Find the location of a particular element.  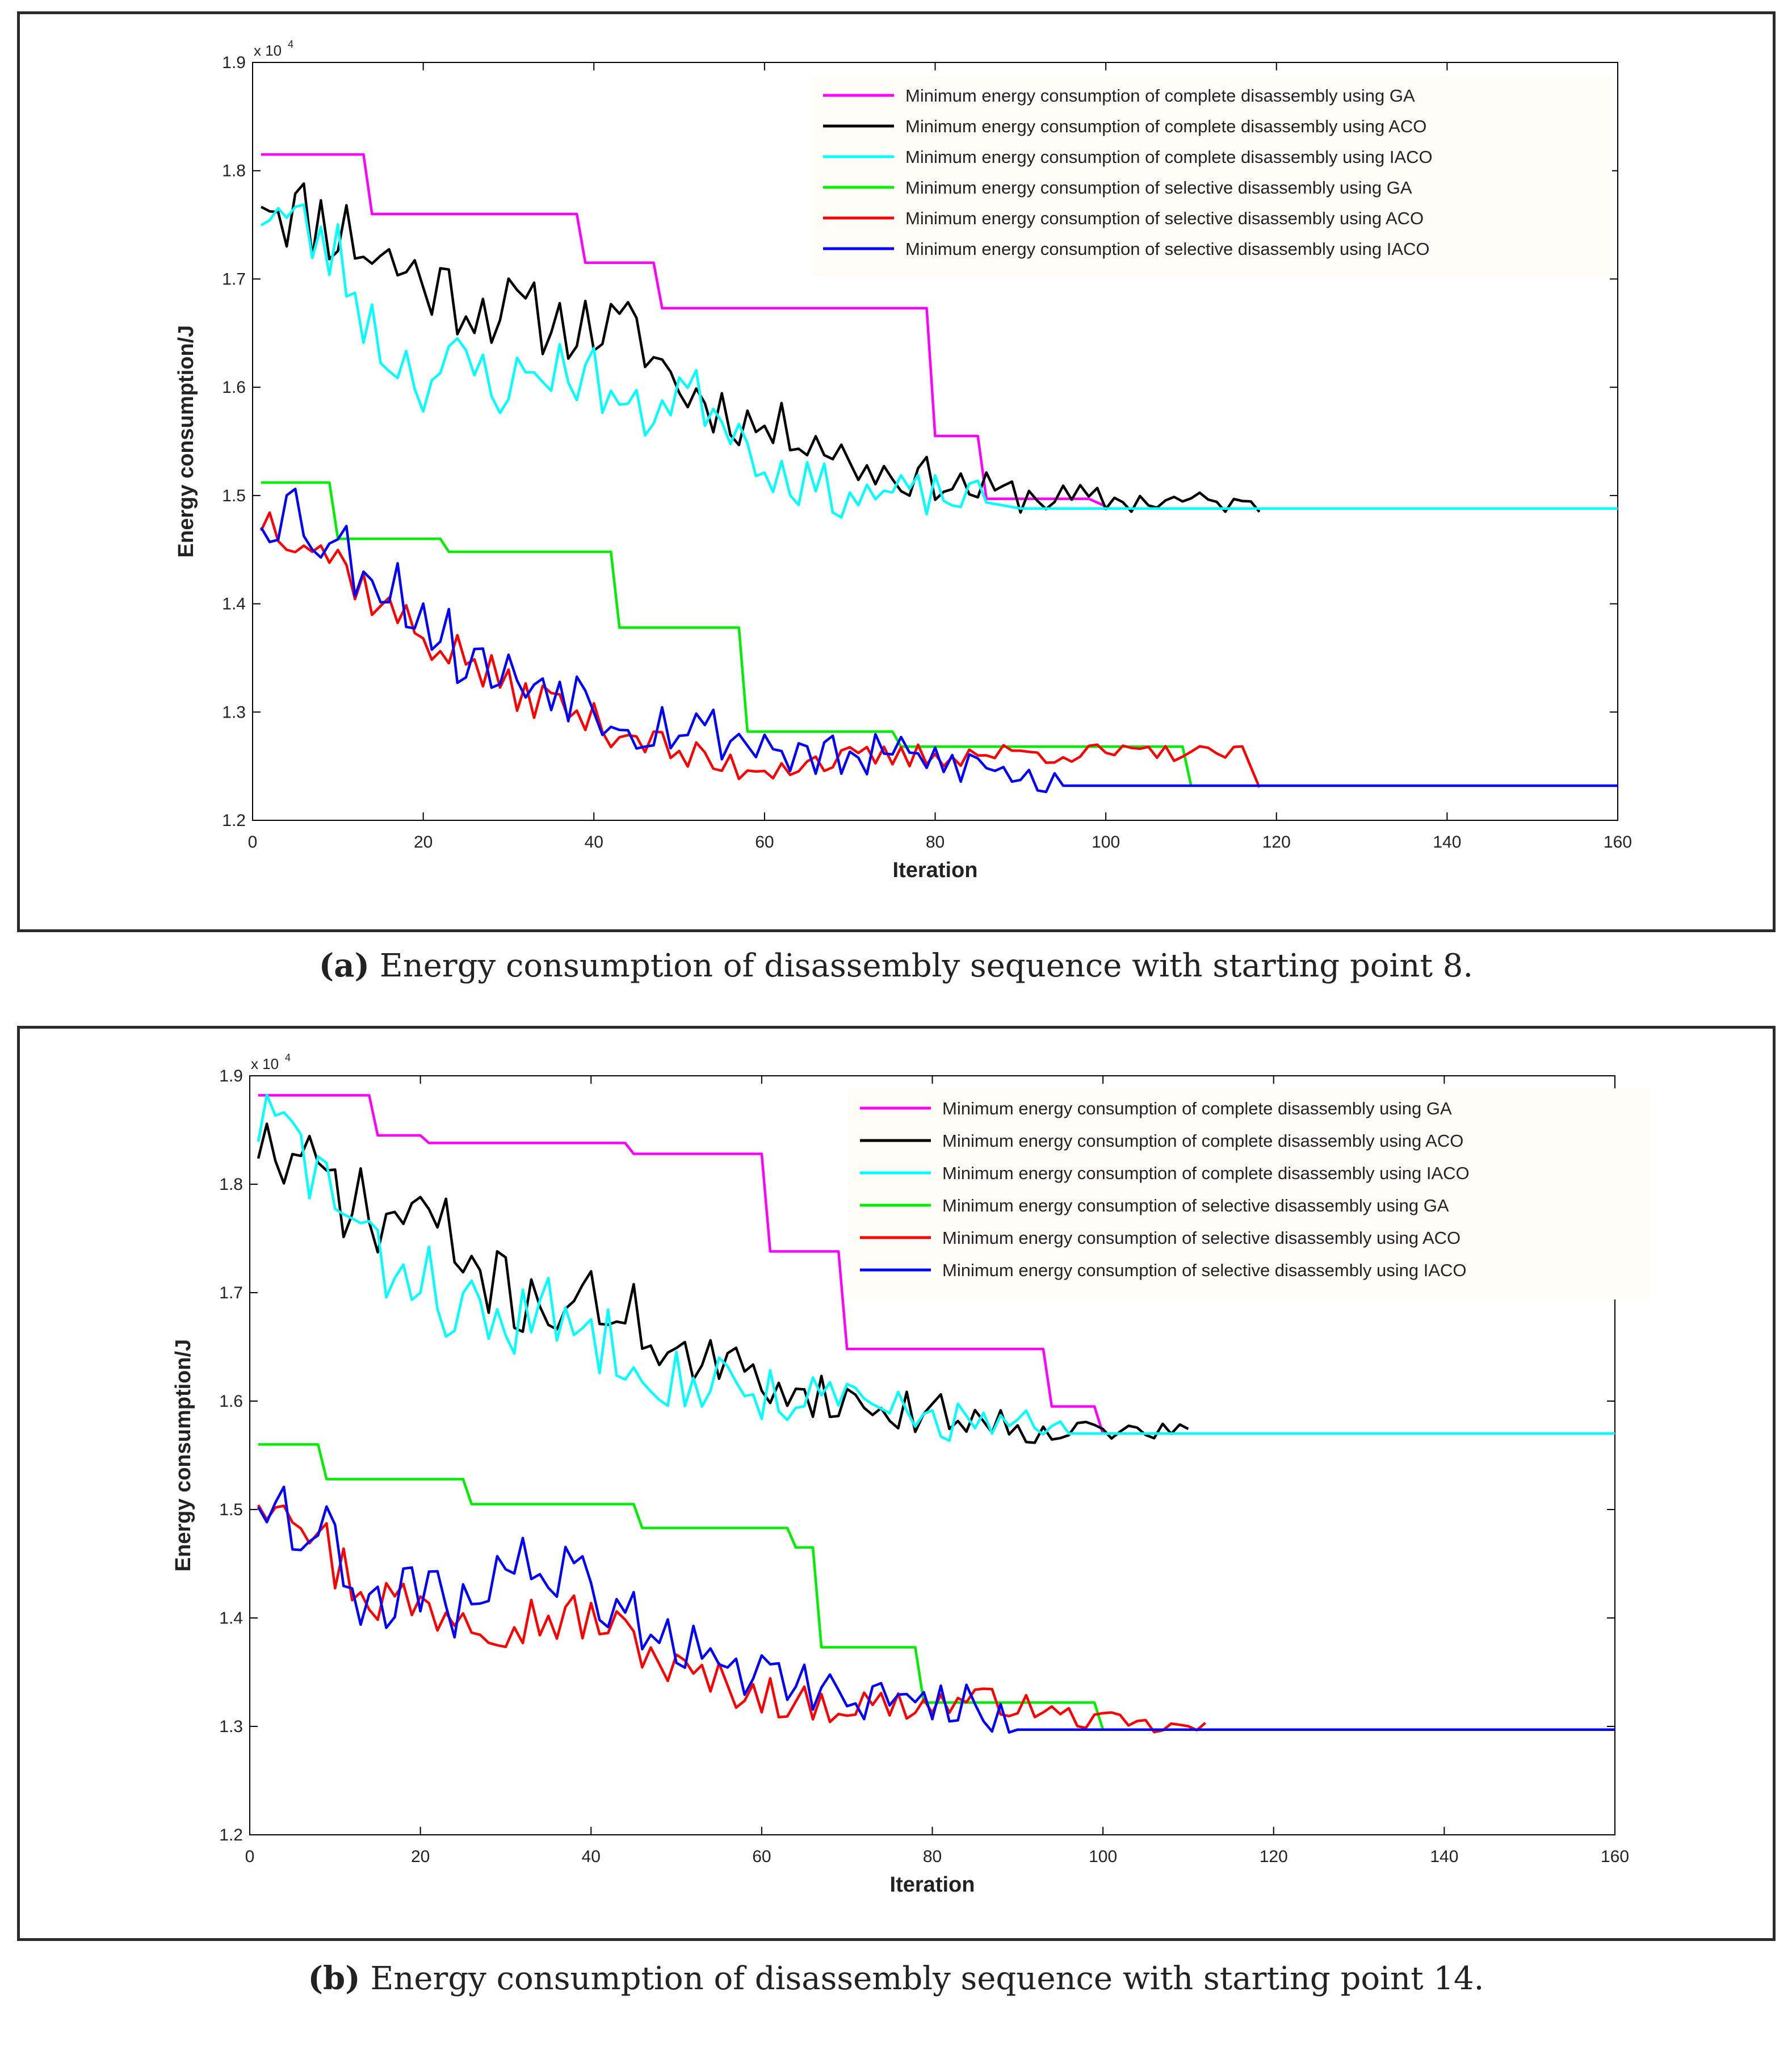

caption-a-label: (a) is located at coordinates (344, 965).